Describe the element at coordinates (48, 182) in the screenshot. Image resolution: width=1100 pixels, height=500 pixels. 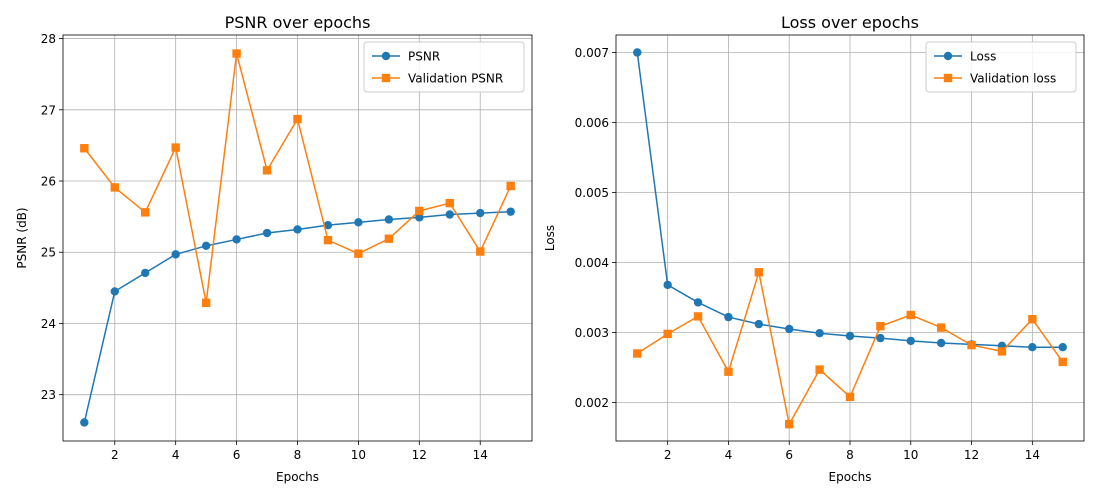
I see `y-tick-label: 26` at that location.